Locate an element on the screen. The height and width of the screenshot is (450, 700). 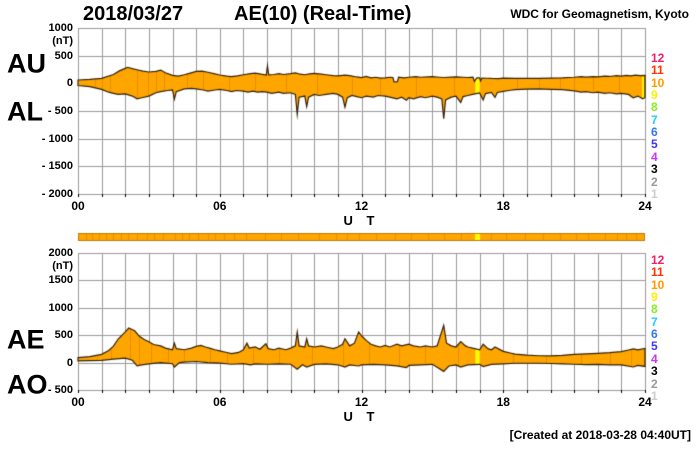
ytick-label: - 1000 is located at coordinates (57, 138).